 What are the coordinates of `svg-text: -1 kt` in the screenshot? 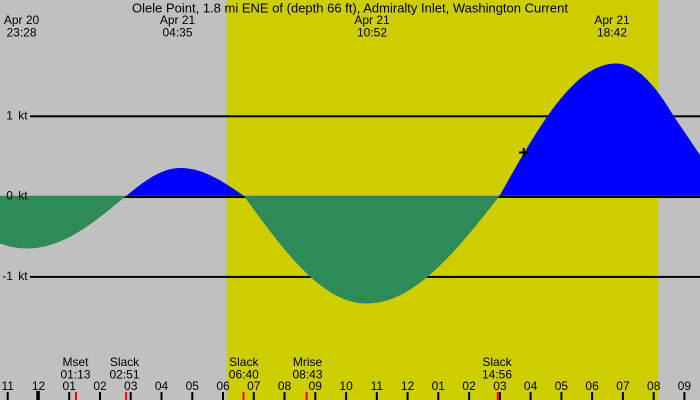 It's located at (15, 276).